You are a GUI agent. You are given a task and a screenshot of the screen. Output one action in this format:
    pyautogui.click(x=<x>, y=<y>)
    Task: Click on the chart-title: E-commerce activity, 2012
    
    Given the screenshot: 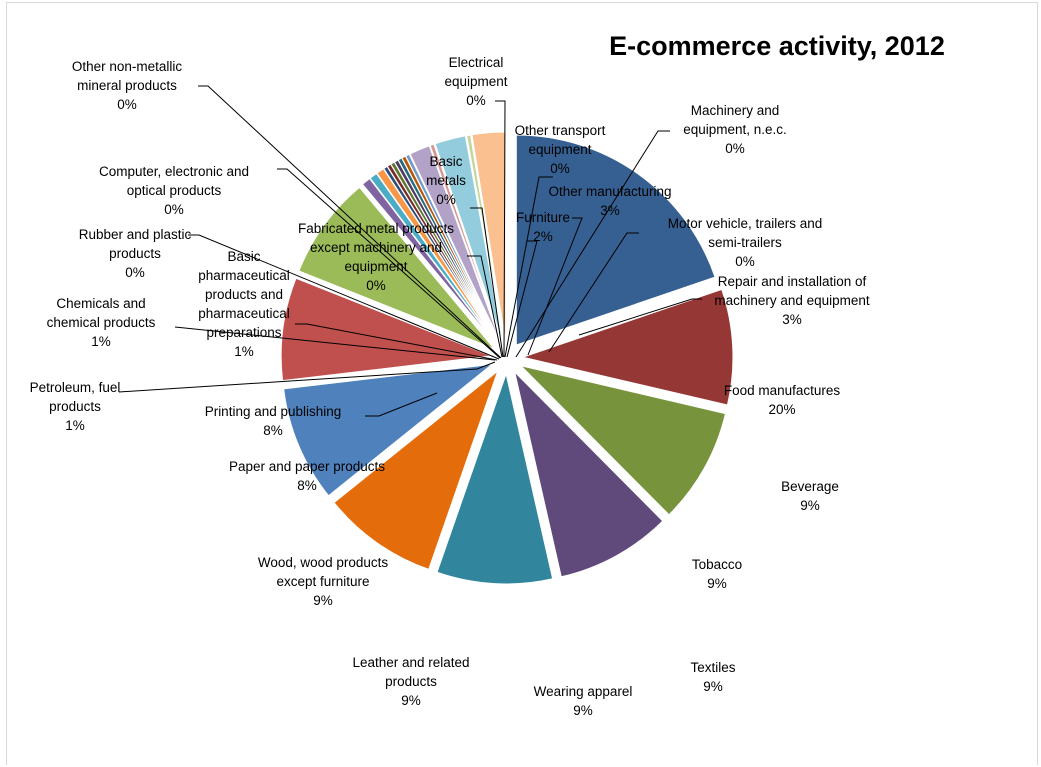 What is the action you would take?
    pyautogui.click(x=777, y=46)
    